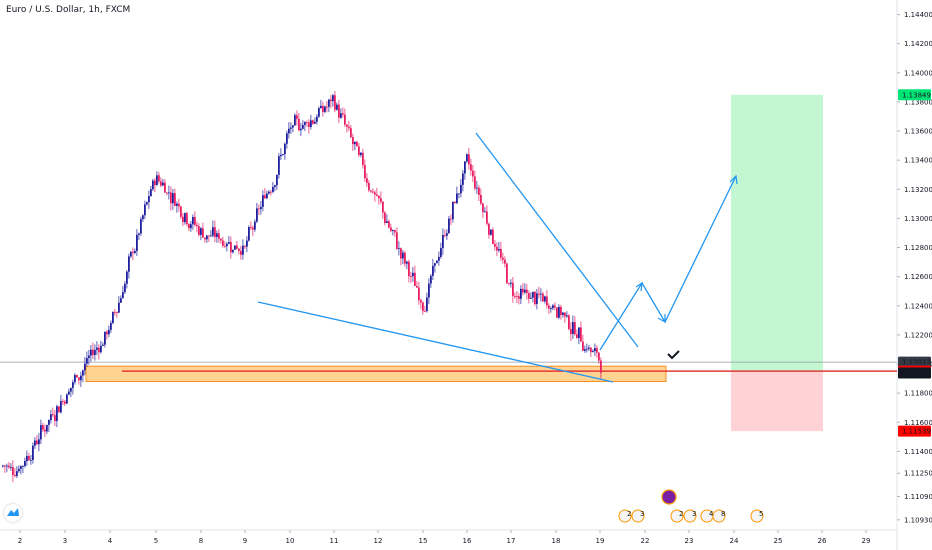  I want to click on projected-path, so click(668, 263).